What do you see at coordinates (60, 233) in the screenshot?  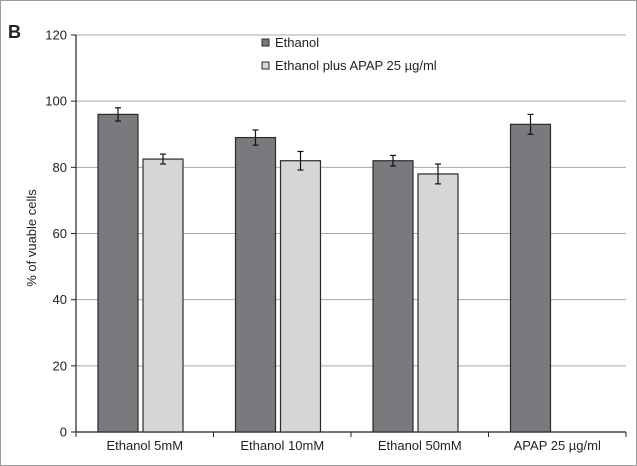 I see `y-tick-label: 60` at bounding box center [60, 233].